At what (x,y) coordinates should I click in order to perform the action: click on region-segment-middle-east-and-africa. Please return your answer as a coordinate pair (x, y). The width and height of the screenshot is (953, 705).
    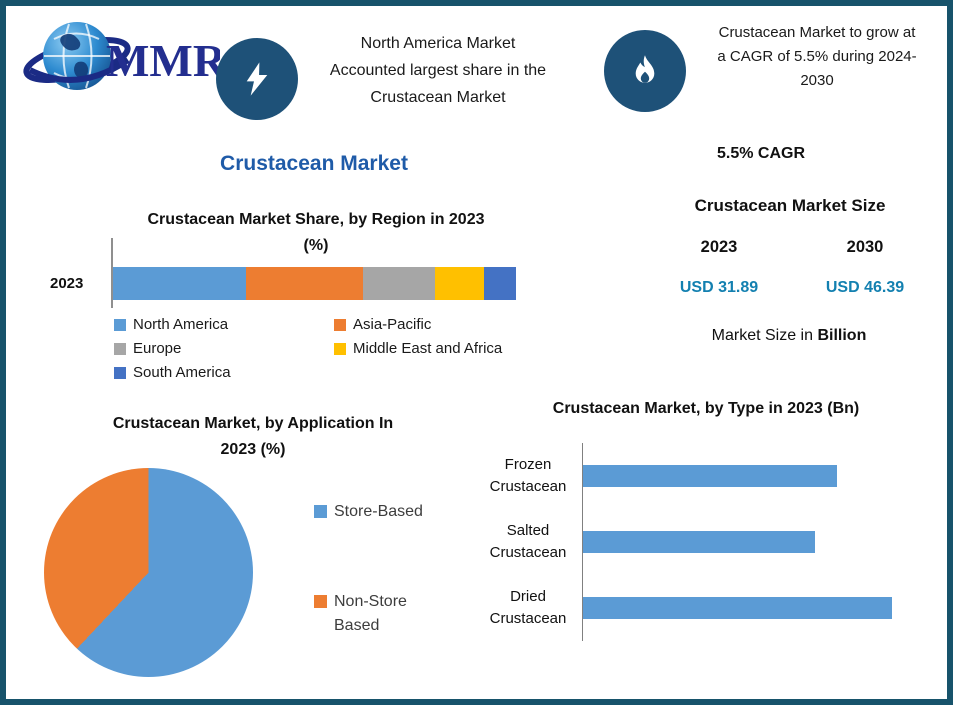
    Looking at the image, I should click on (459, 283).